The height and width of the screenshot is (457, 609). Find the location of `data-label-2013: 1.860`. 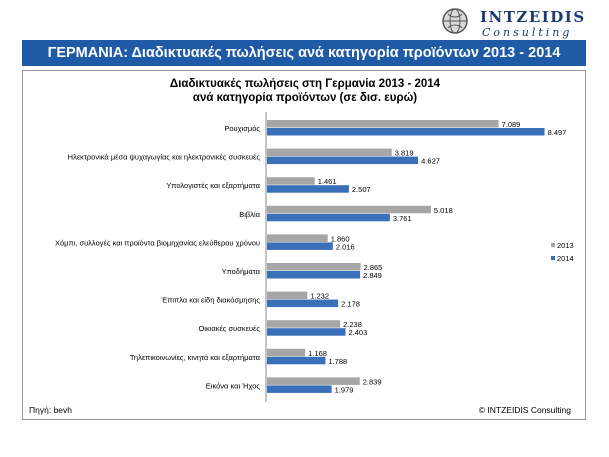

data-label-2013: 1.860 is located at coordinates (340, 238).